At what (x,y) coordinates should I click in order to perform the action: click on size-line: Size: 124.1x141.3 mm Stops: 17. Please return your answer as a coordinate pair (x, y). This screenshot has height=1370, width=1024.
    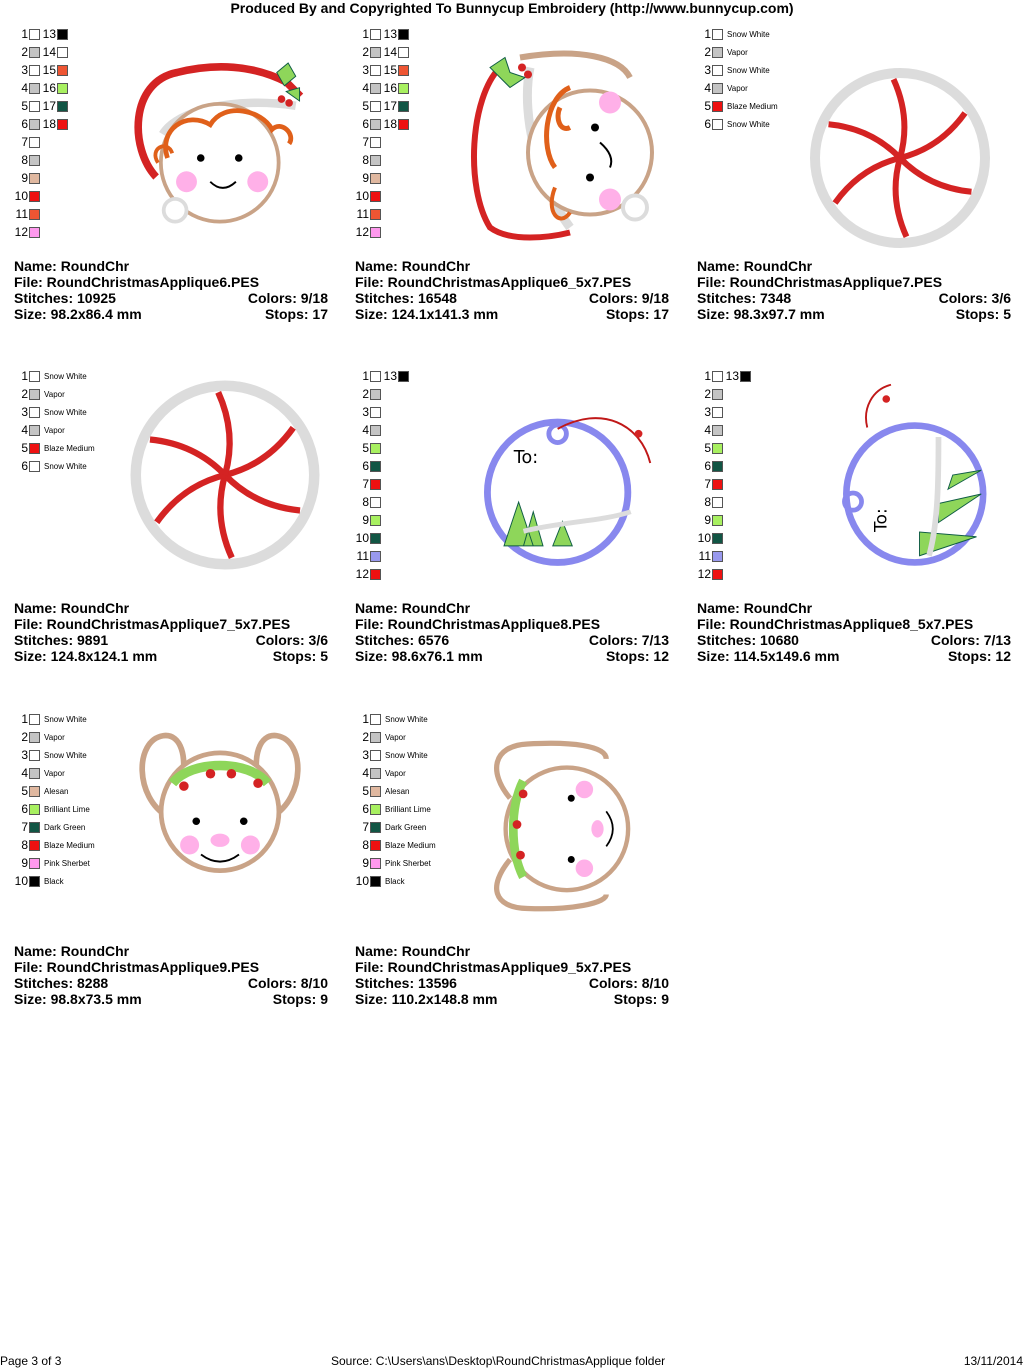
    Looking at the image, I should click on (512, 314).